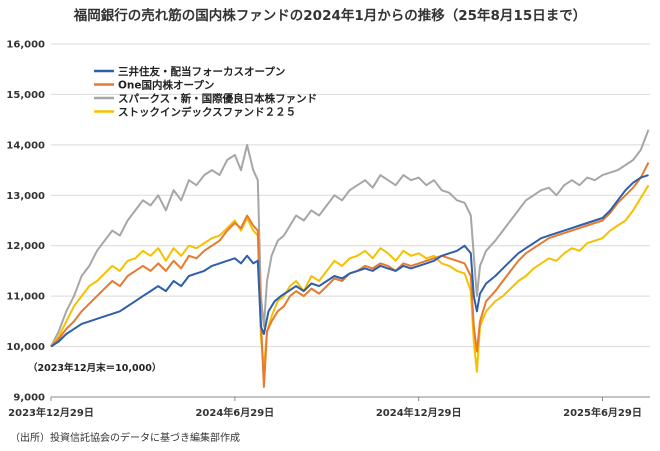 The height and width of the screenshot is (451, 660). I want to click on y-tick-label: 9,000, so click(29, 398).